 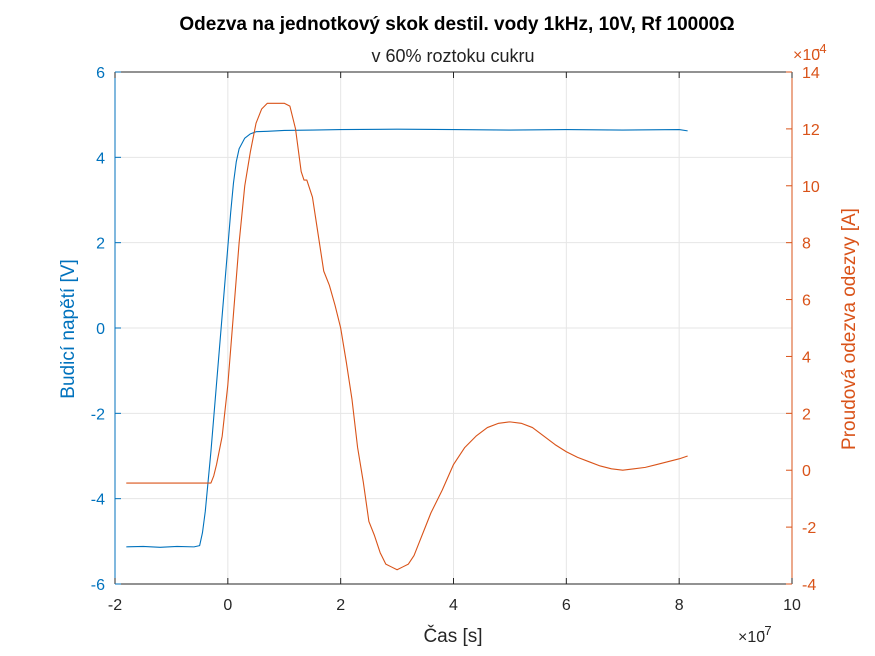 What do you see at coordinates (98, 585) in the screenshot?
I see `y-left-tick-label: -6` at bounding box center [98, 585].